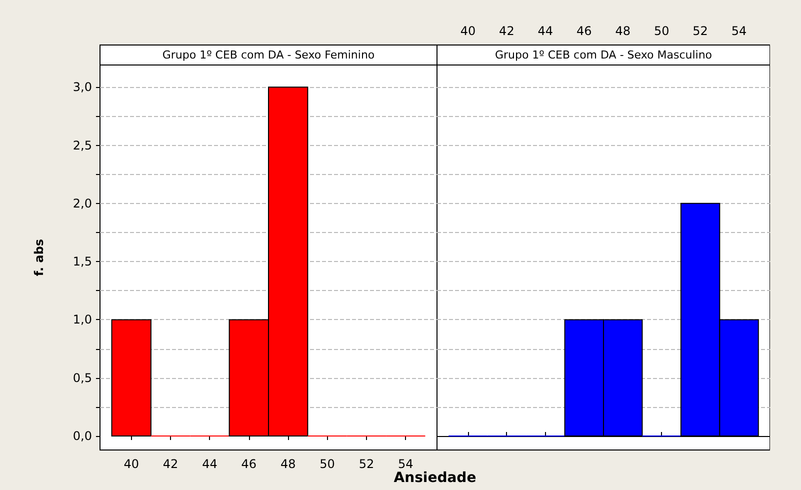  Describe the element at coordinates (82, 145) in the screenshot. I see `y-tick-label: 2,5` at that location.